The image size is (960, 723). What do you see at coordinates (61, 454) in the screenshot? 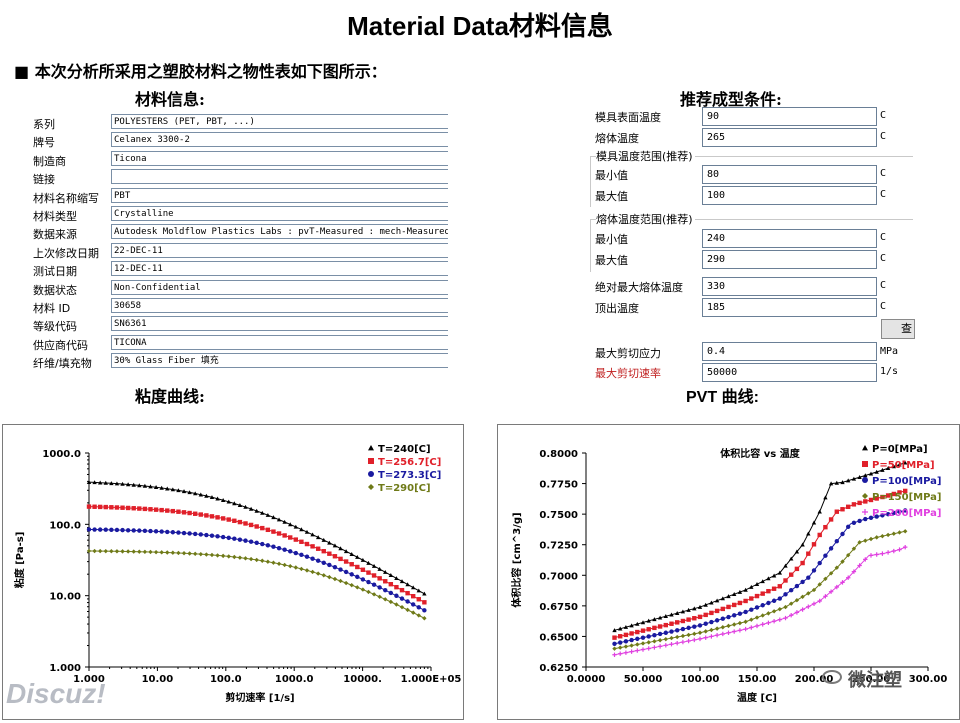
I see `y-tick-label: 1000.0` at bounding box center [61, 454].